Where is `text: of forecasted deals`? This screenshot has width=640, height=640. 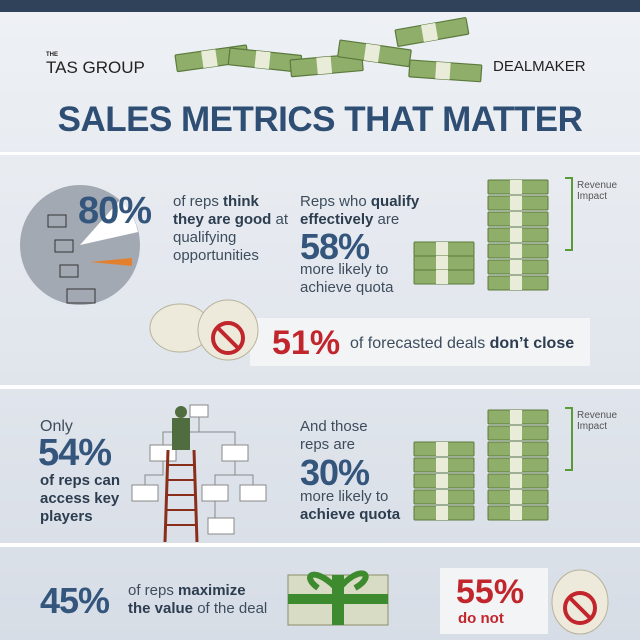
text: of forecasted deals is located at coordinates (418, 343).